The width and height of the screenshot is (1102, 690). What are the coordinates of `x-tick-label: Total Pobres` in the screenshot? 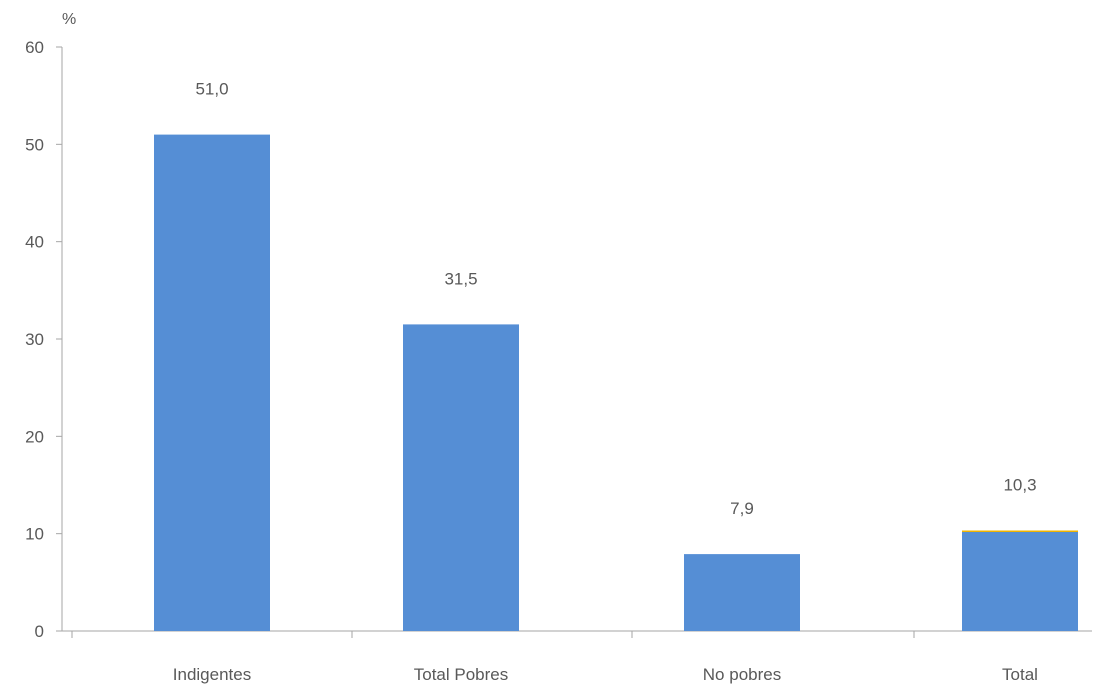 It's located at (461, 674).